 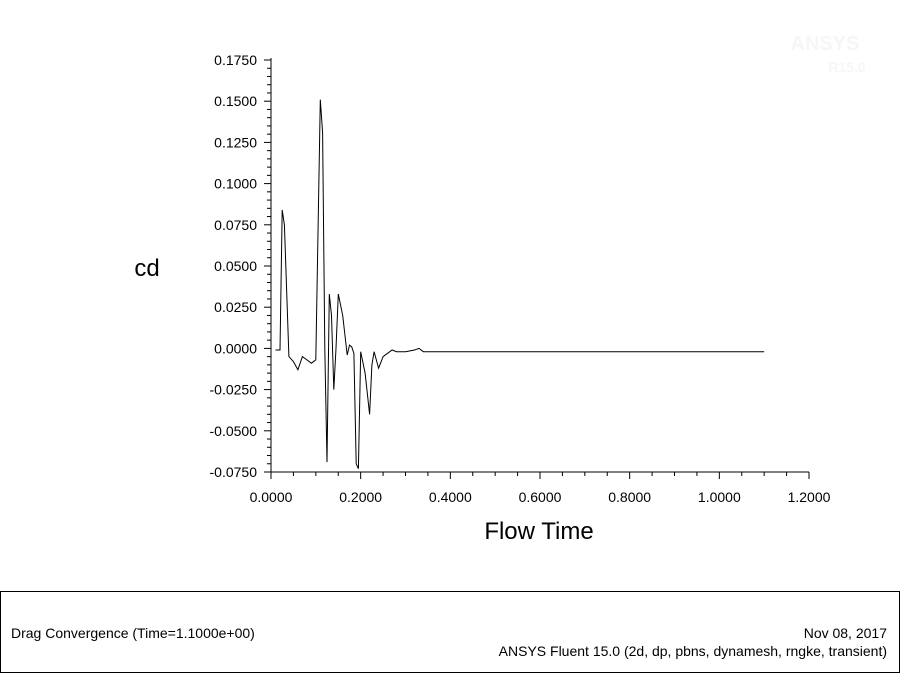 What do you see at coordinates (235, 60) in the screenshot?
I see `y-tick-label: 0.1750` at bounding box center [235, 60].